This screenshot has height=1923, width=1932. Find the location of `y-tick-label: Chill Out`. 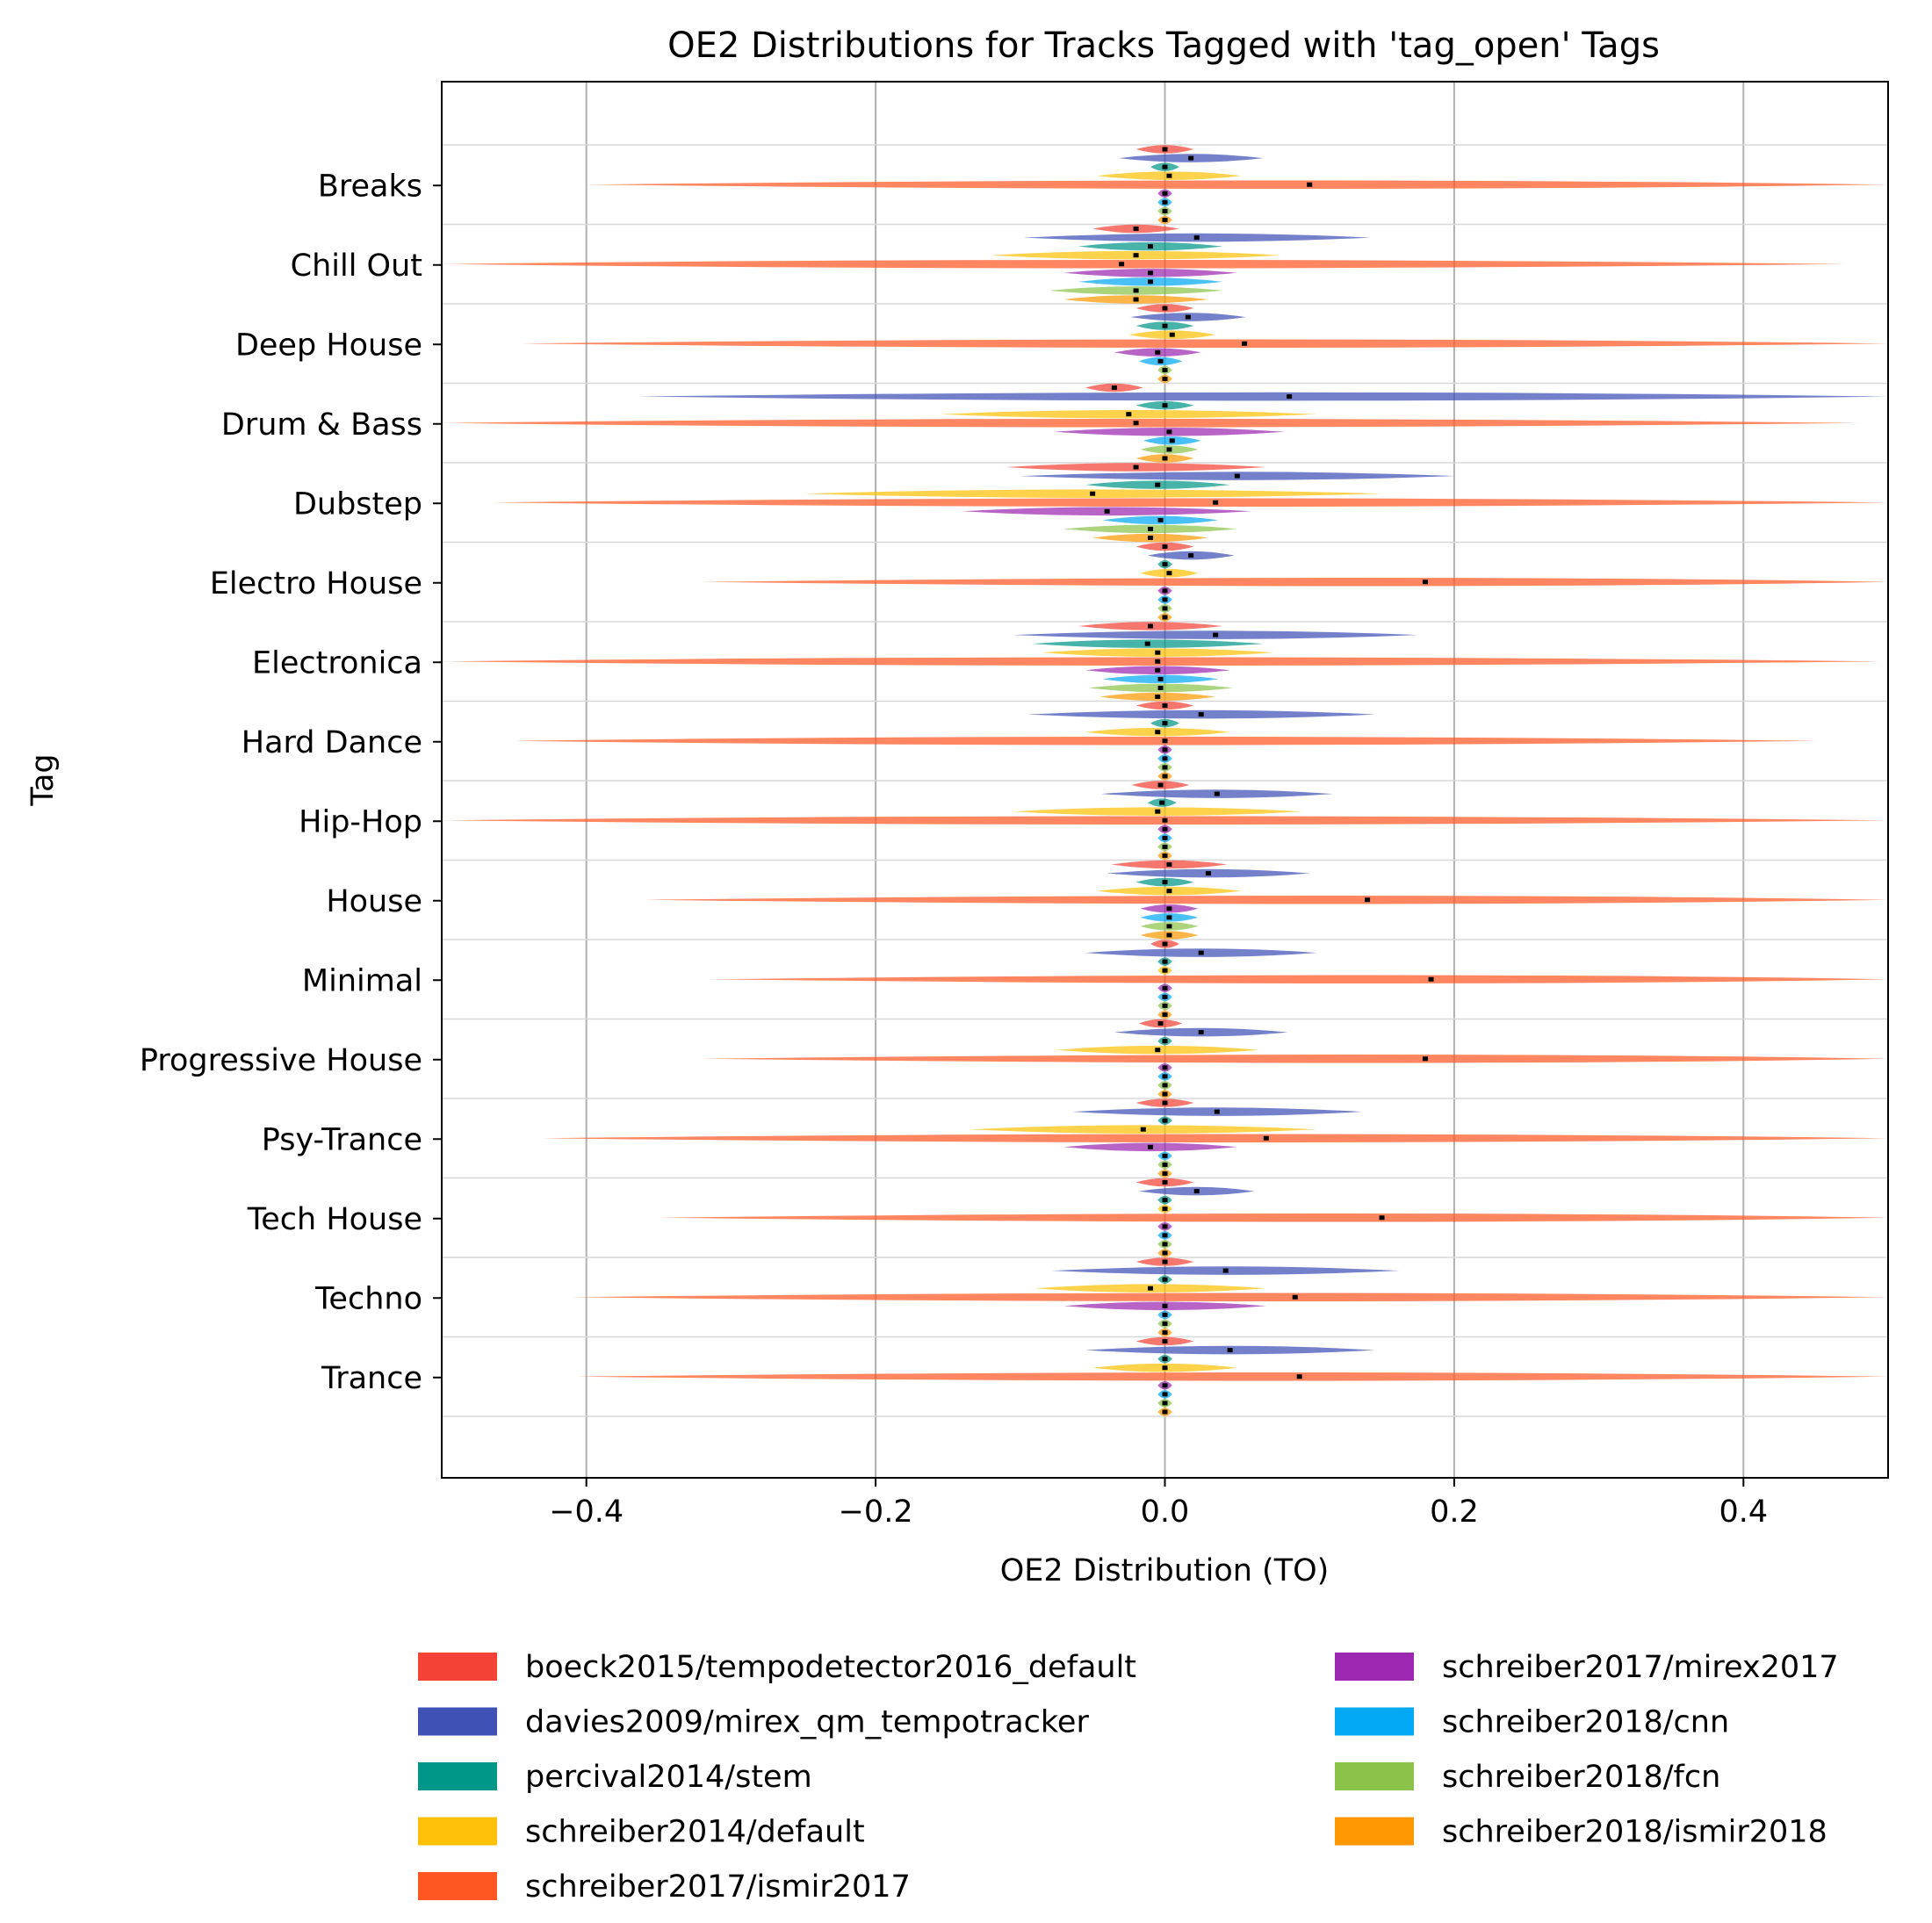

y-tick-label: Chill Out is located at coordinates (356, 266).